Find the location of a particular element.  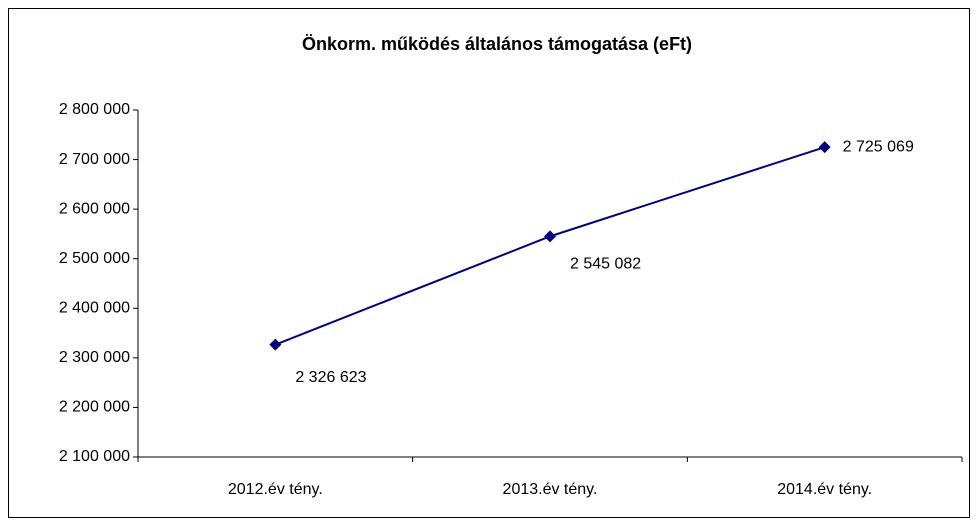

data-label: 2 545 082 is located at coordinates (605, 264).